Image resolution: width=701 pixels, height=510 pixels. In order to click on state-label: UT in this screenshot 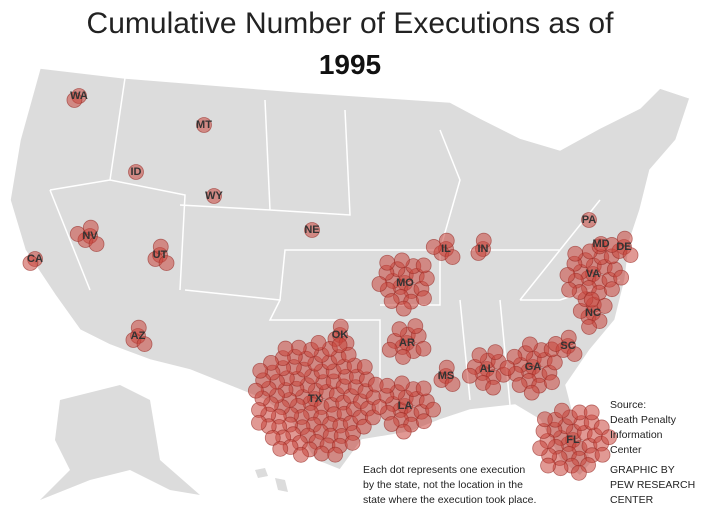, I will do `click(160, 255)`.